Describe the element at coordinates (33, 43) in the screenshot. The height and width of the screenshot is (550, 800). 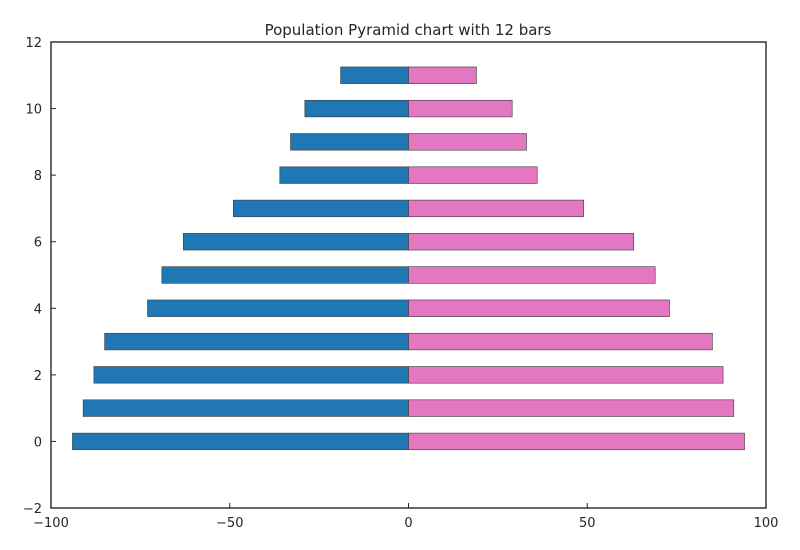
I see `y-tick-label: 12` at that location.